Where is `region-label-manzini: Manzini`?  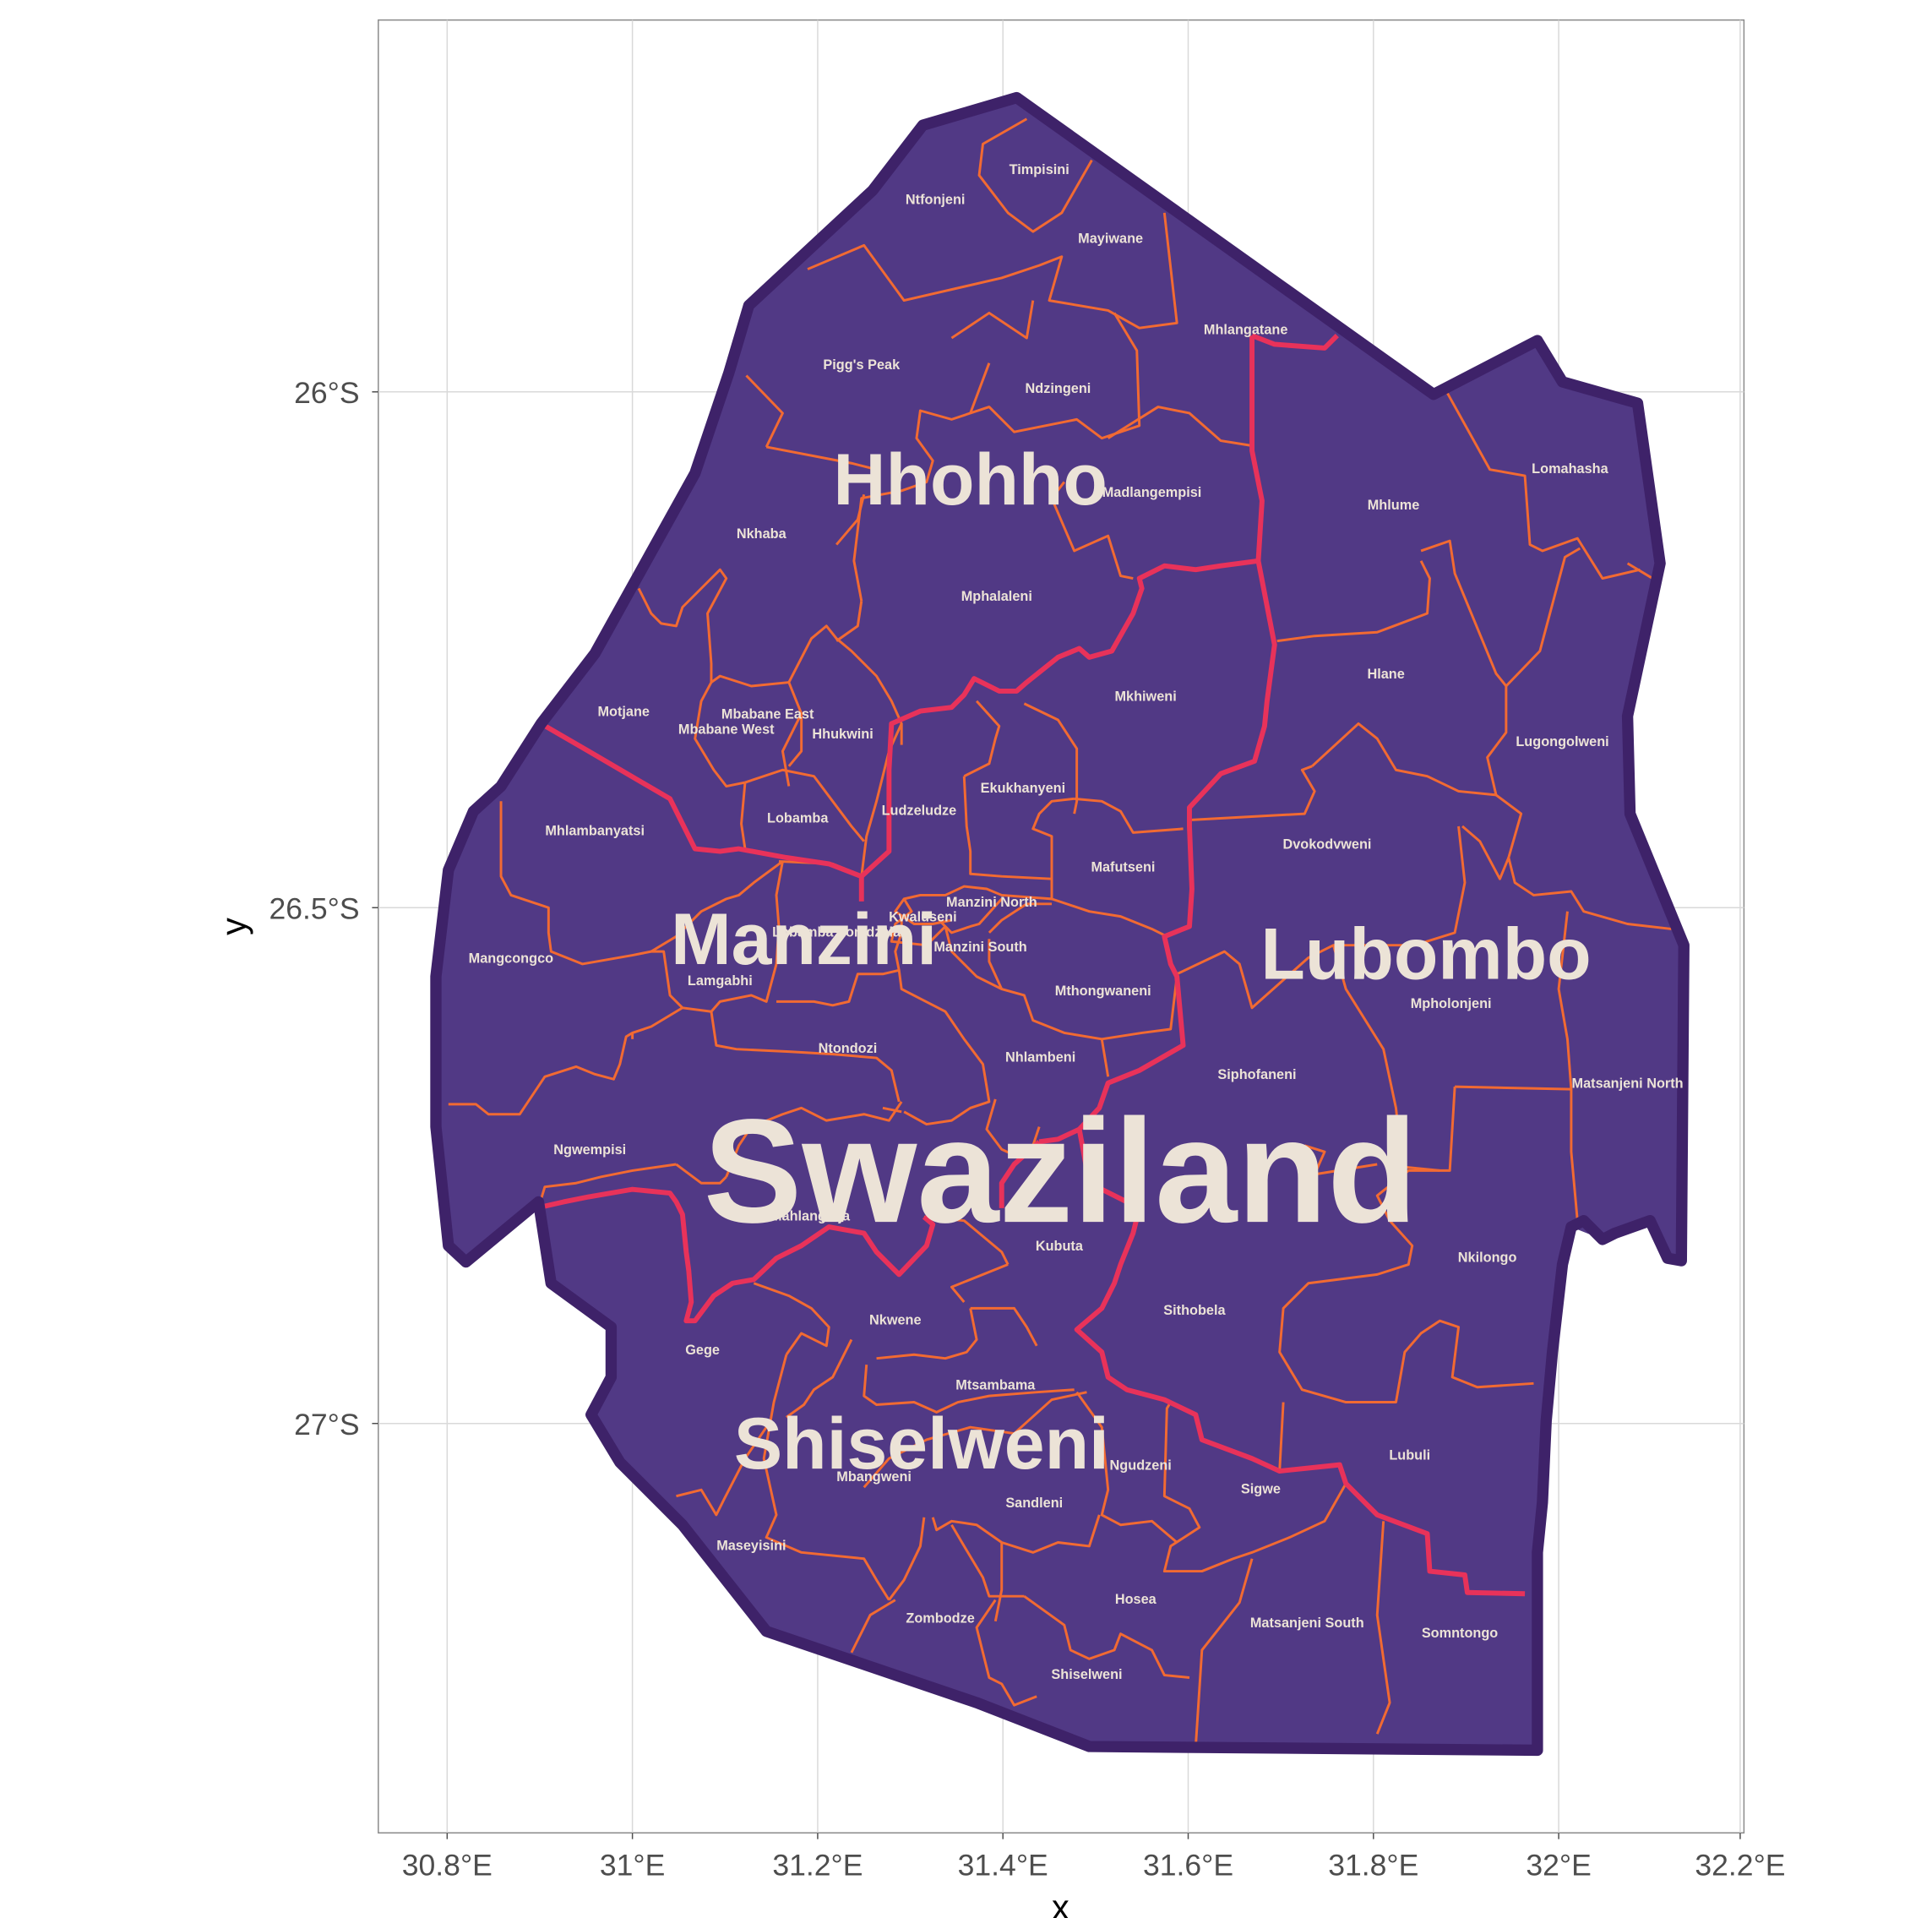 region-label-manzini: Manzini is located at coordinates (804, 939).